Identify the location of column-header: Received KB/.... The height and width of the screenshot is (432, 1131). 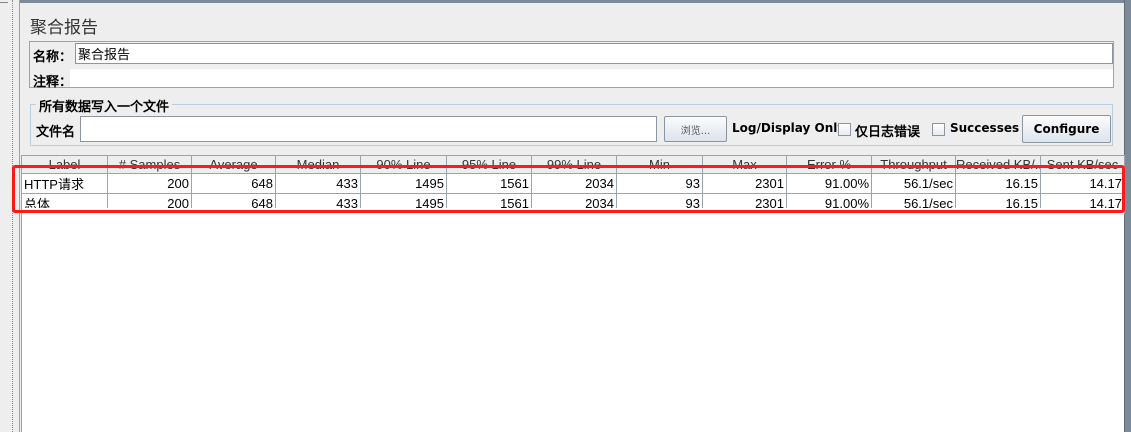
(998, 164).